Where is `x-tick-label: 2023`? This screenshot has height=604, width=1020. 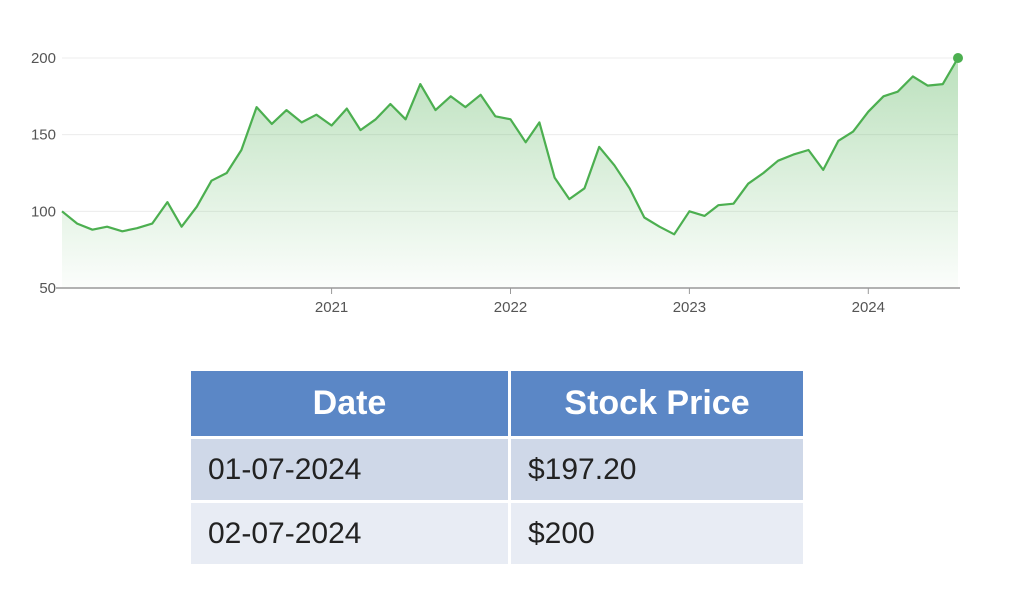
x-tick-label: 2023 is located at coordinates (689, 307).